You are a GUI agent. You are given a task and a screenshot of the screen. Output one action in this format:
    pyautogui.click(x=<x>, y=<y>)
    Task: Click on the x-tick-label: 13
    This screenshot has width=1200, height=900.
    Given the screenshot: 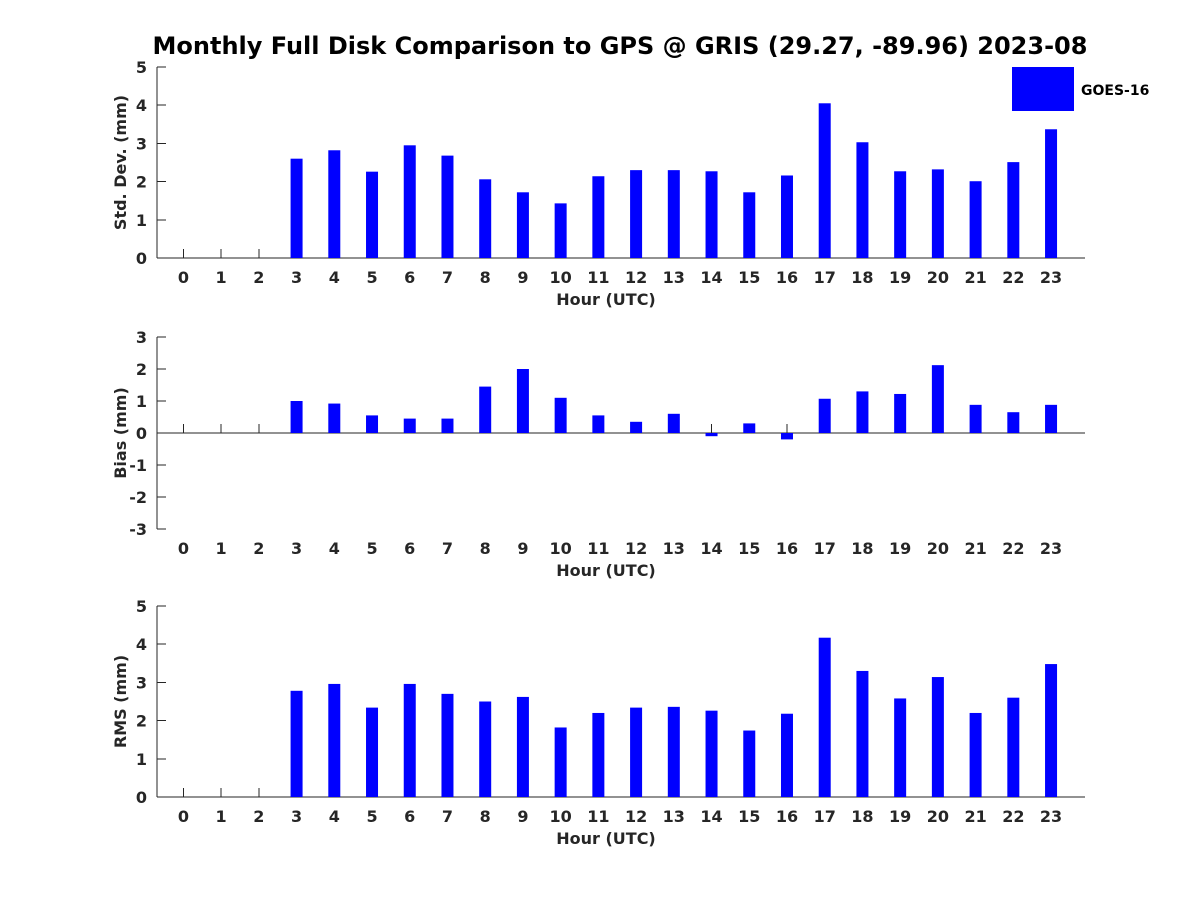 What is the action you would take?
    pyautogui.click(x=674, y=816)
    